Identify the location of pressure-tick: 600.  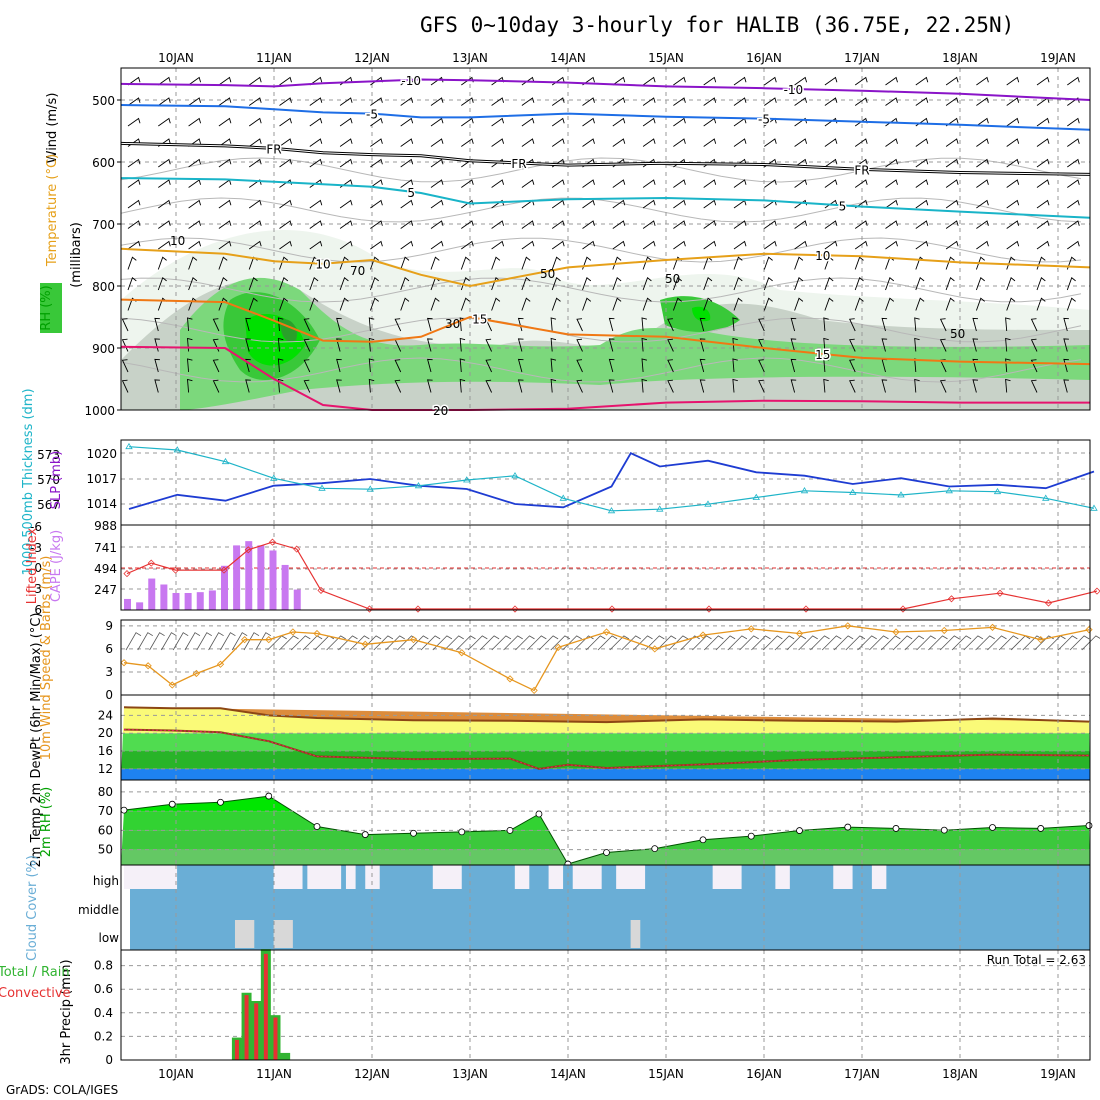
(103, 163).